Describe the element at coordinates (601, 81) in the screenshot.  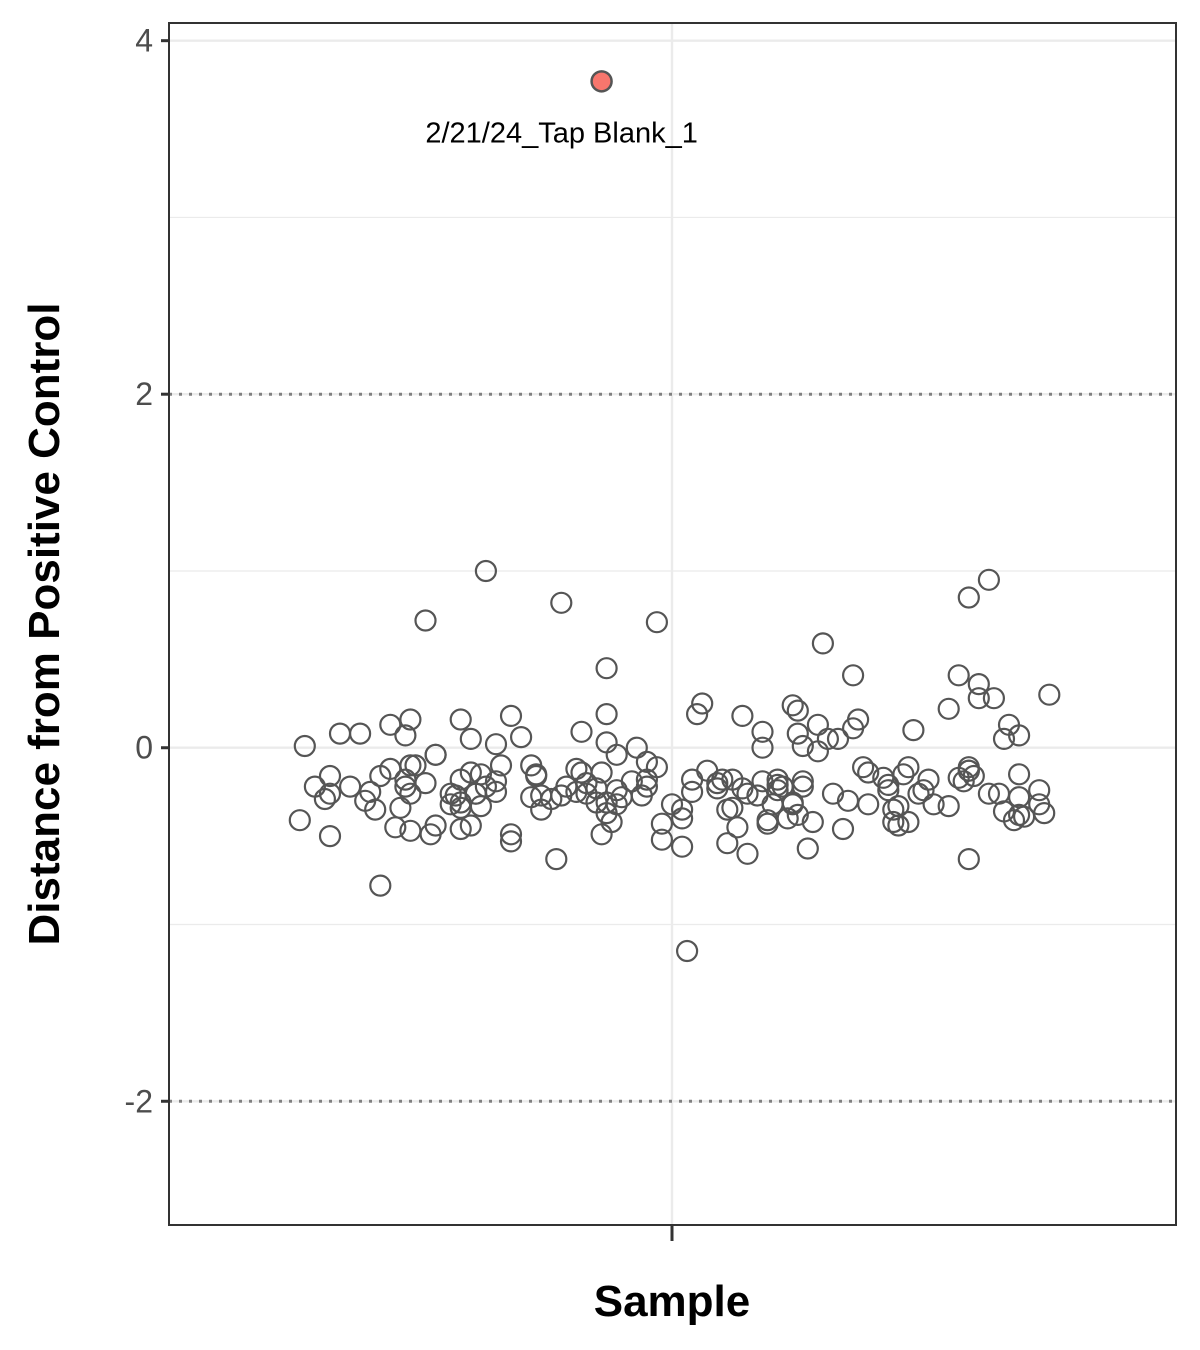
I see `highlight-point` at that location.